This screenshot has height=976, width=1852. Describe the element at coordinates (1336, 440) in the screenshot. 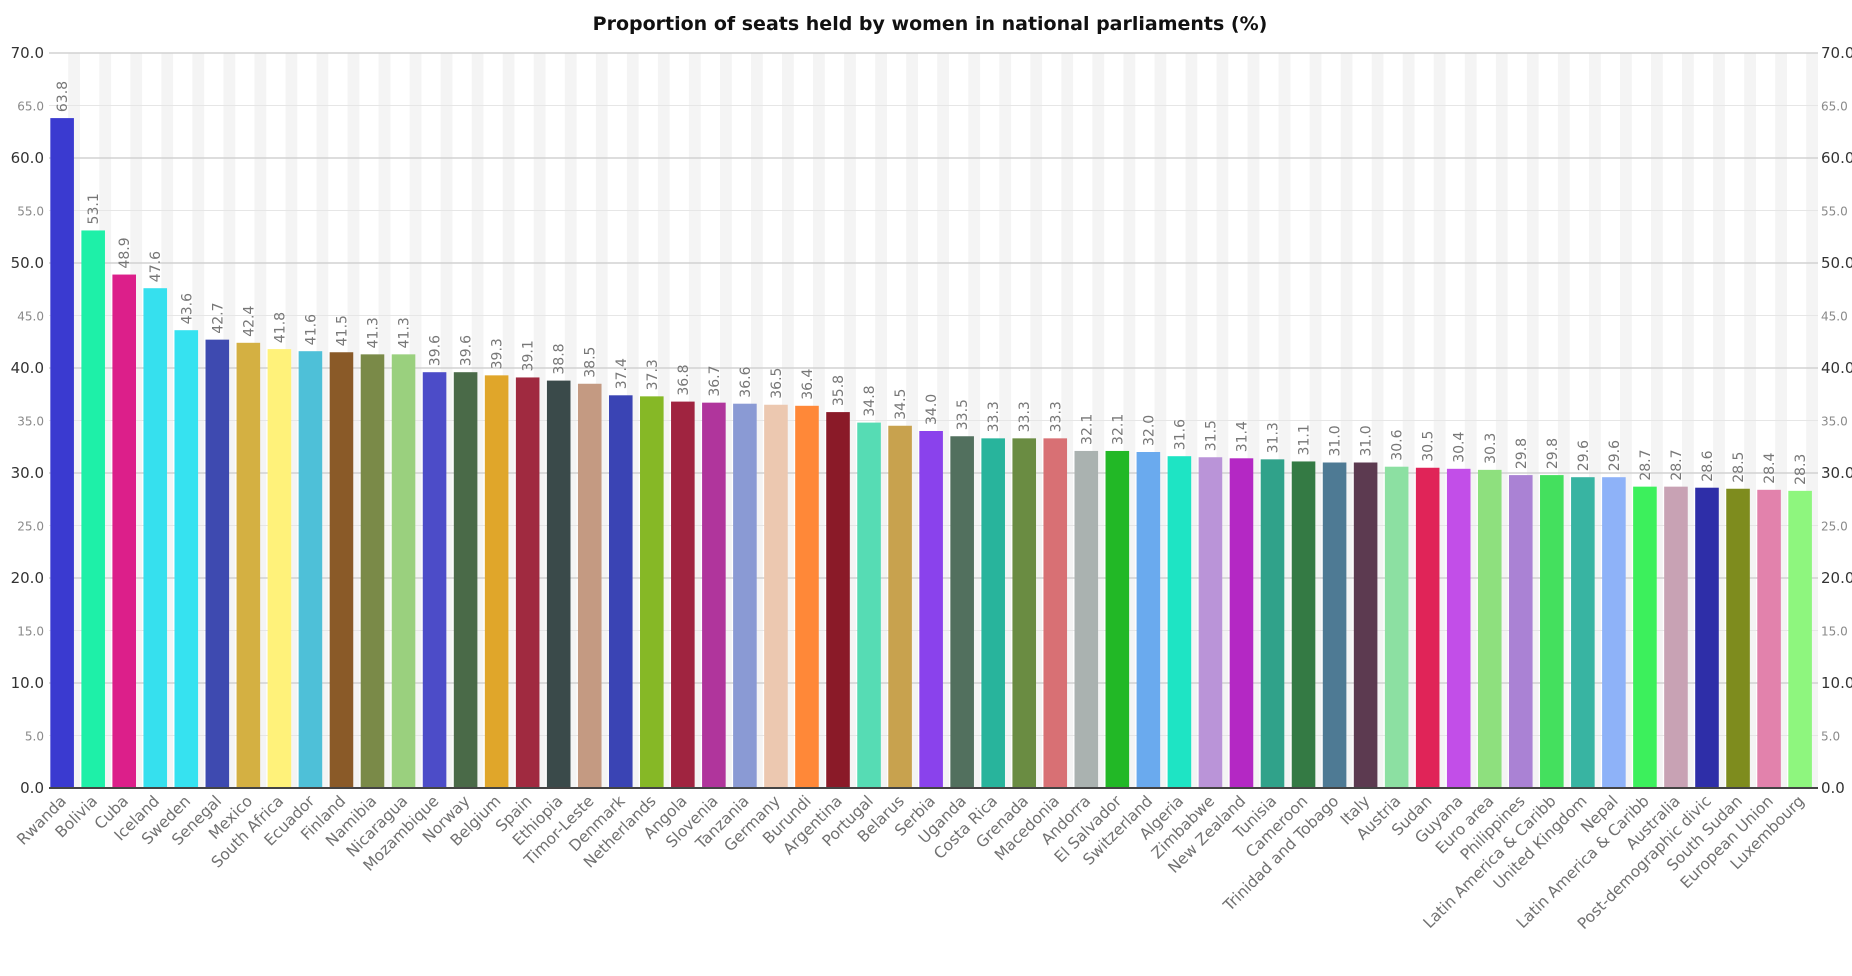

I see `value-label-41: 31.0` at that location.